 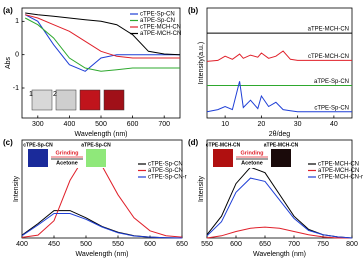 I want to click on inset-label: 1, so click(x=31, y=94).